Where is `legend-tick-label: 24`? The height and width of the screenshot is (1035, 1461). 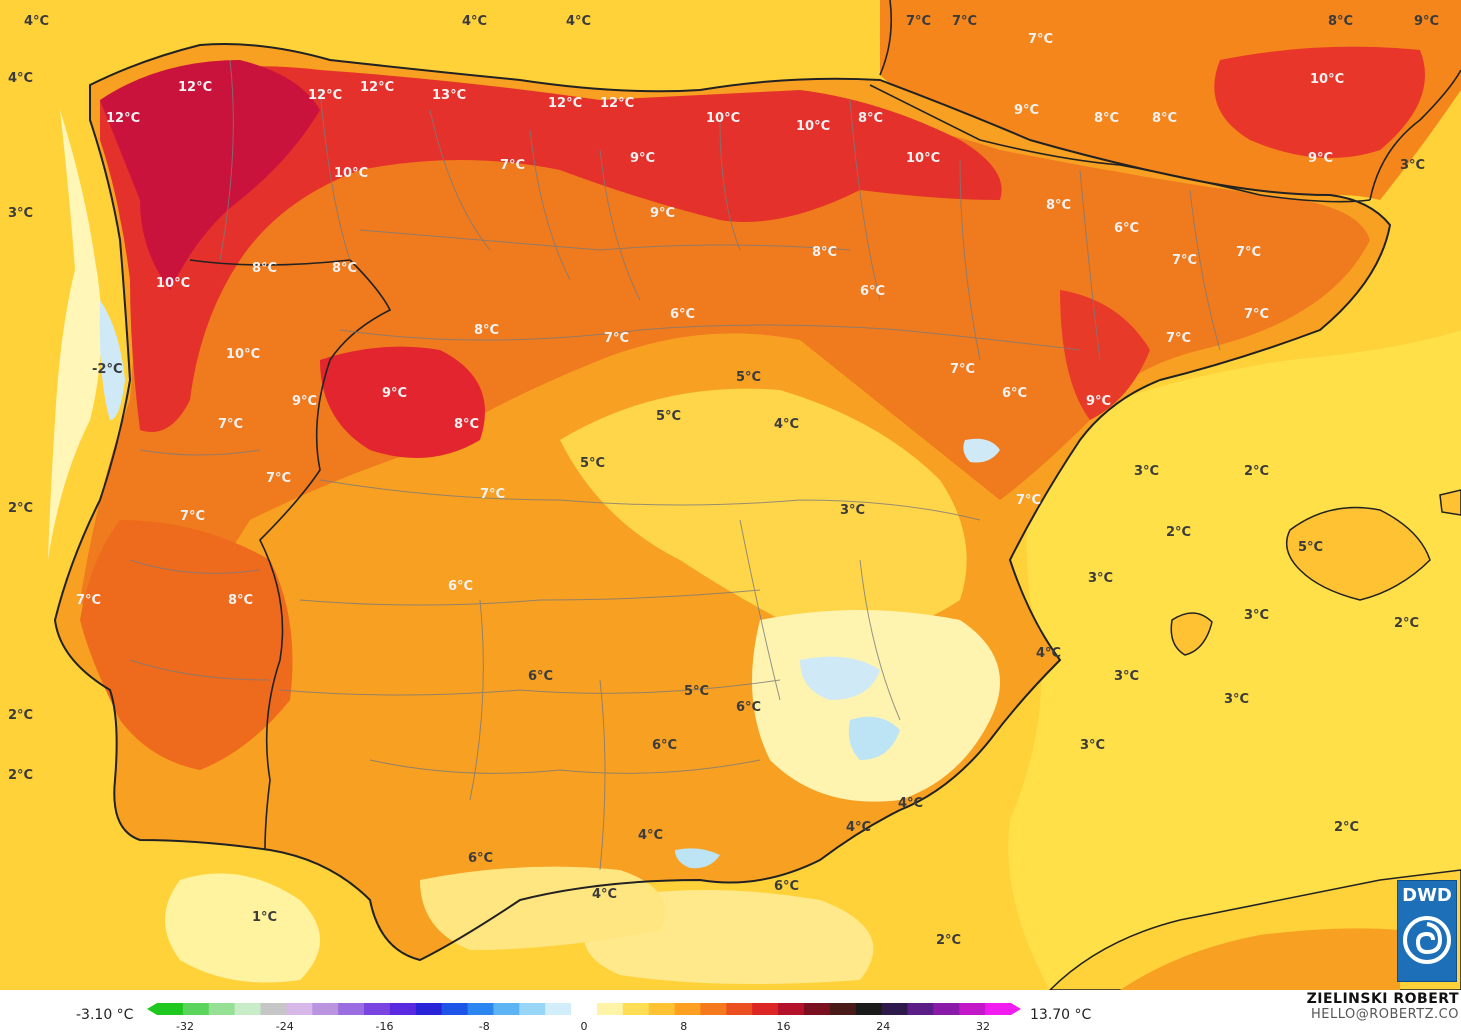
legend-tick-label: 24 is located at coordinates (883, 1026).